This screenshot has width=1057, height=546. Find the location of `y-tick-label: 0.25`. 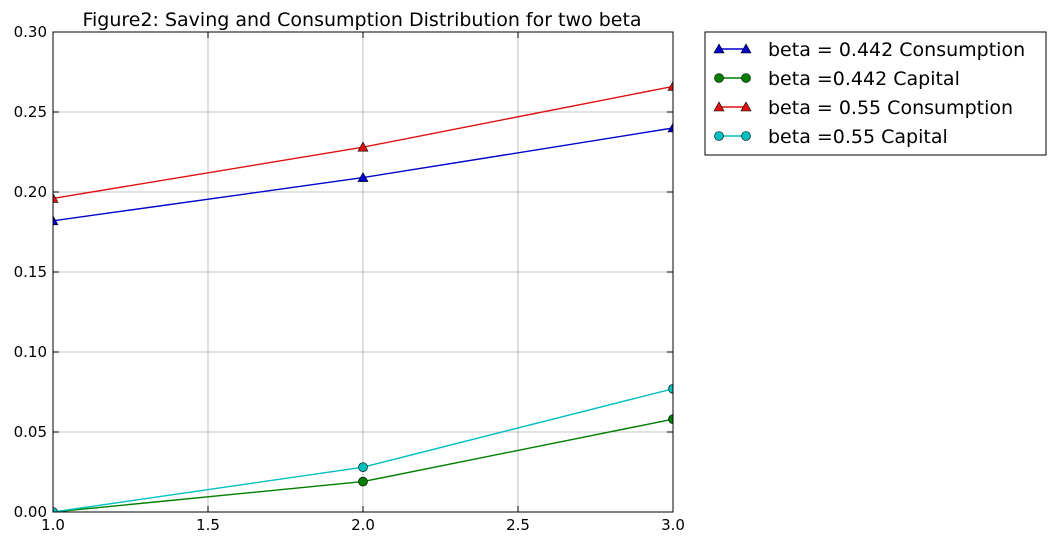

y-tick-label: 0.25 is located at coordinates (30, 112).